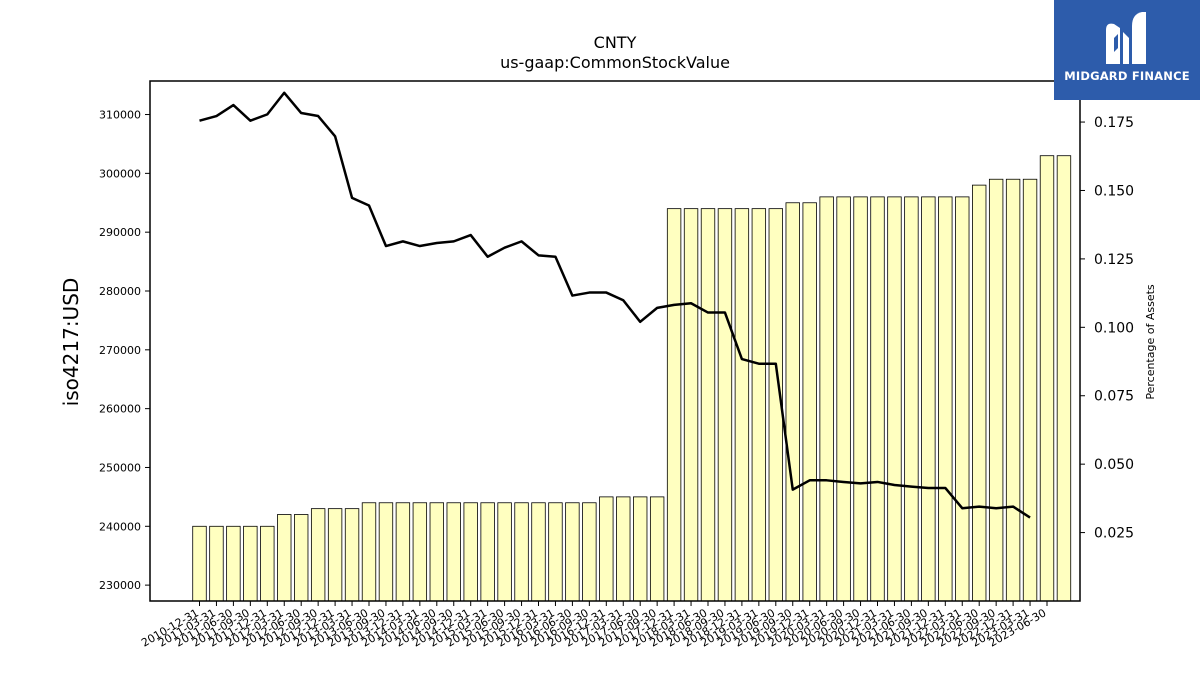  What do you see at coordinates (120, 291) in the screenshot?
I see `y-tick-label: 280000` at bounding box center [120, 291].